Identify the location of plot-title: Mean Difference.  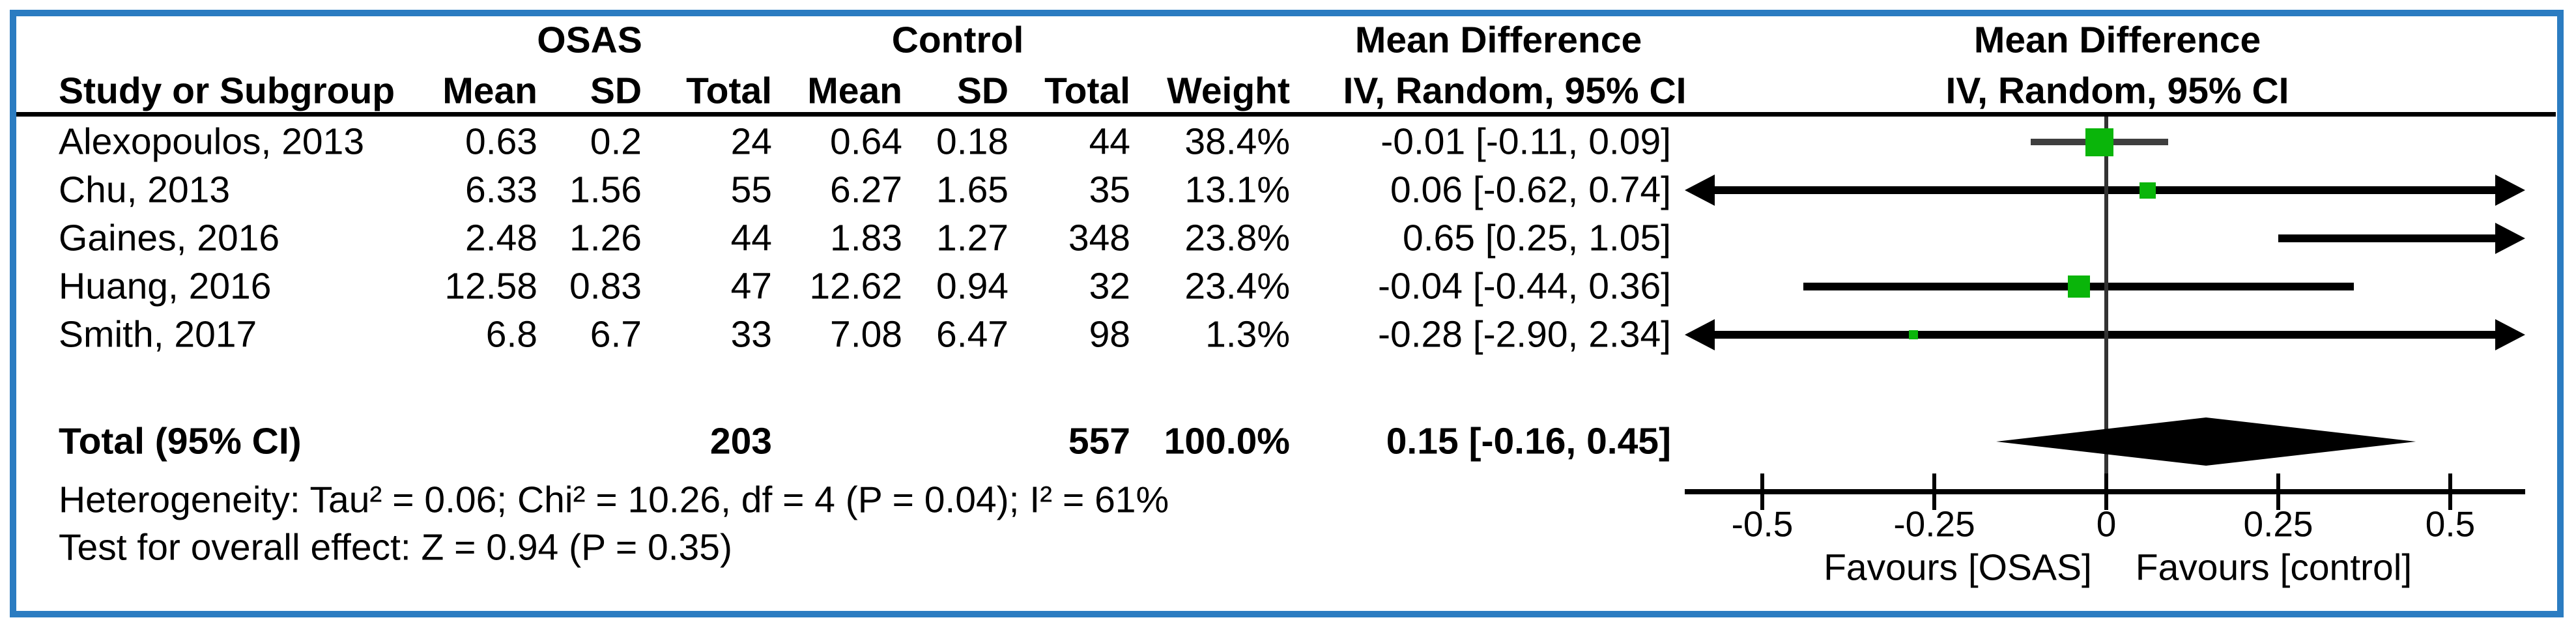
(2117, 40).